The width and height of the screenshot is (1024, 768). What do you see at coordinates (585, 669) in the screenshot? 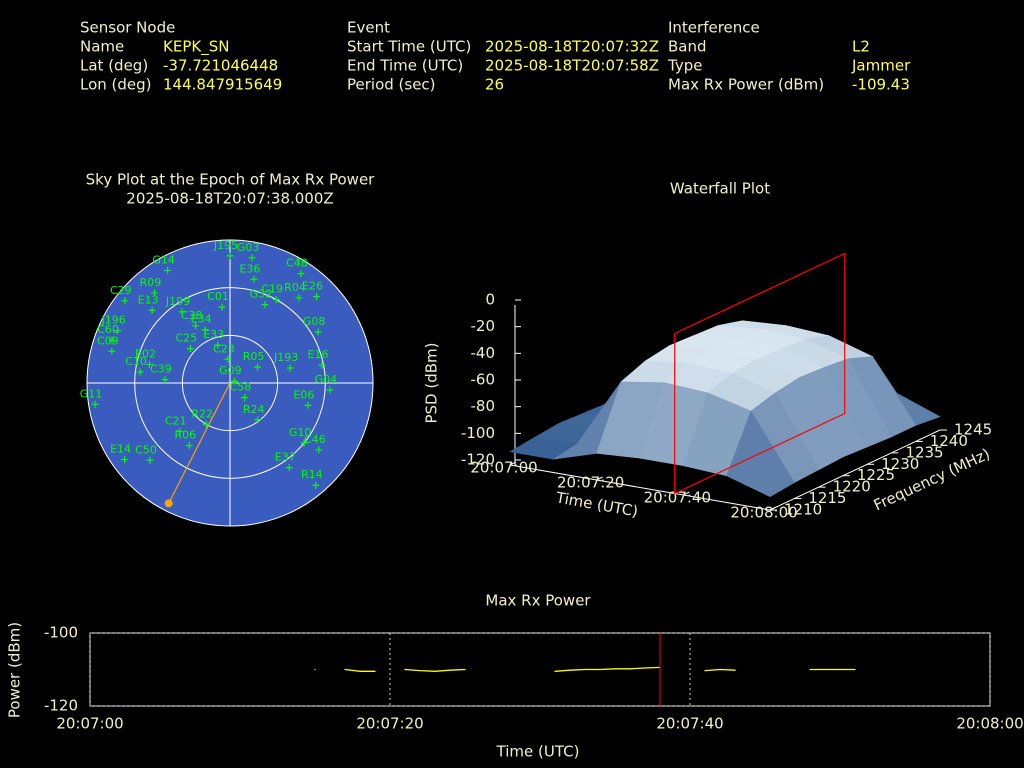
I see `power-line` at bounding box center [585, 669].